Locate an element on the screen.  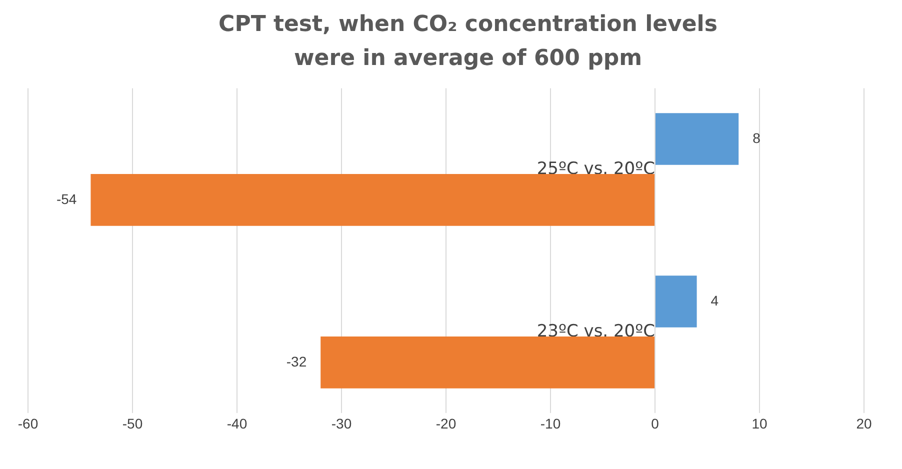
data-label: -54 is located at coordinates (66, 198).